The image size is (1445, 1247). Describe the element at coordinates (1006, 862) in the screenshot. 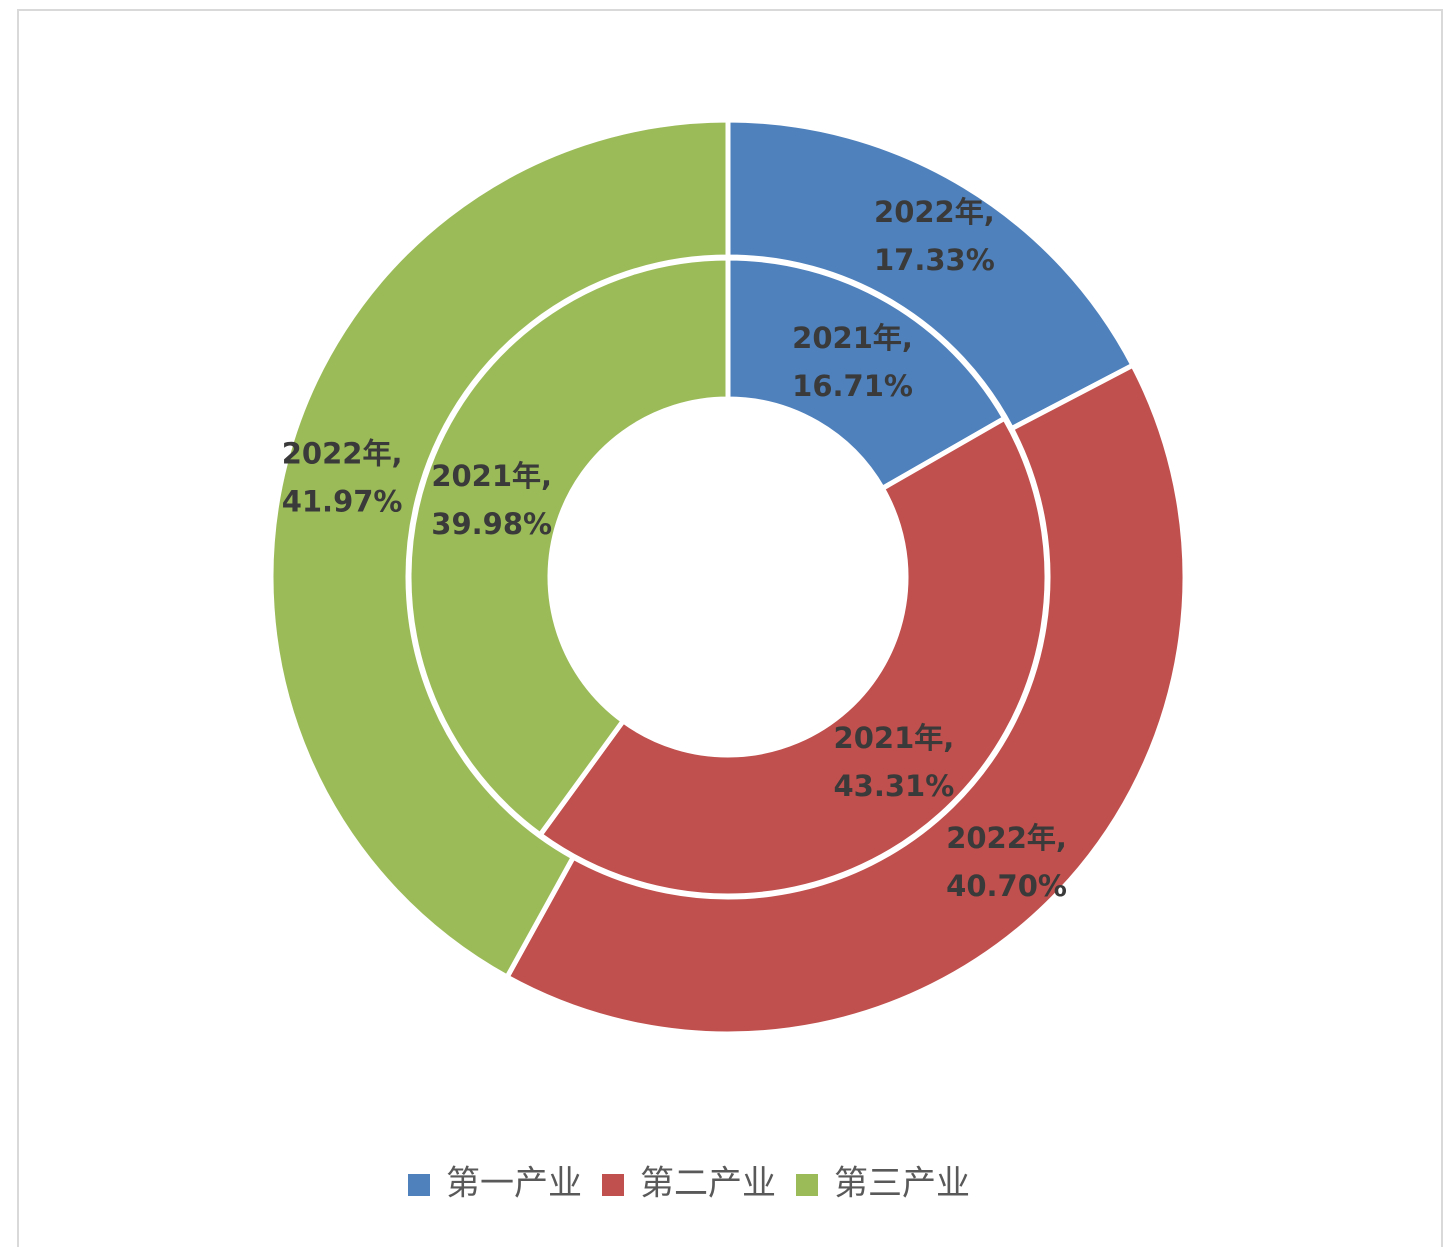

I see `data-label: 2022年, 40.70%` at that location.